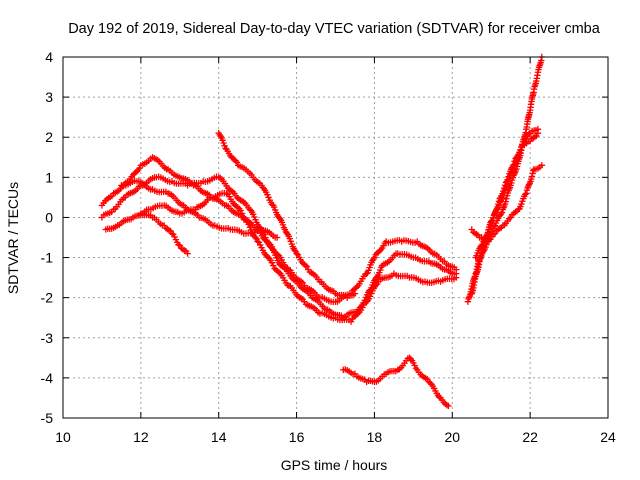 The image size is (640, 480). What do you see at coordinates (47, 378) in the screenshot?
I see `y-tick-label: -4` at bounding box center [47, 378].